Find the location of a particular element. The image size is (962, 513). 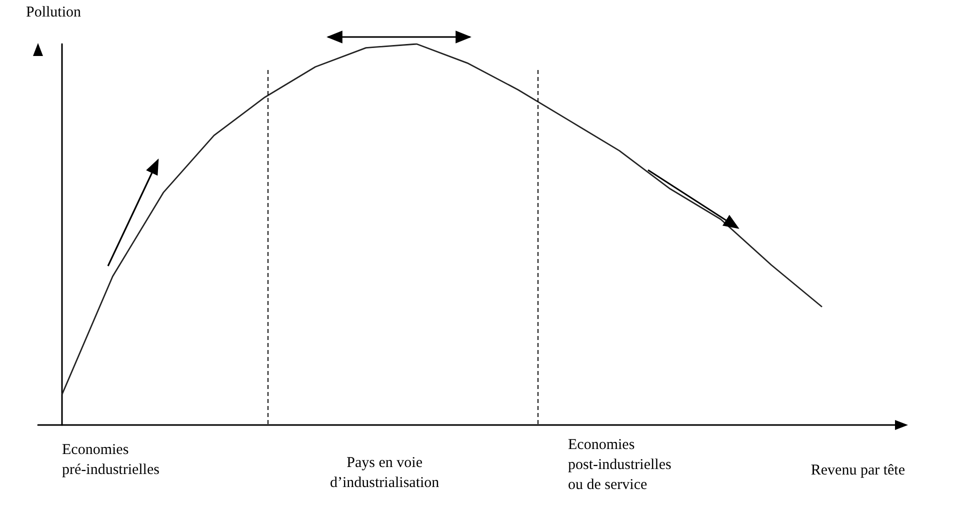

x-axis-title: Revenu par tête is located at coordinates (858, 470).